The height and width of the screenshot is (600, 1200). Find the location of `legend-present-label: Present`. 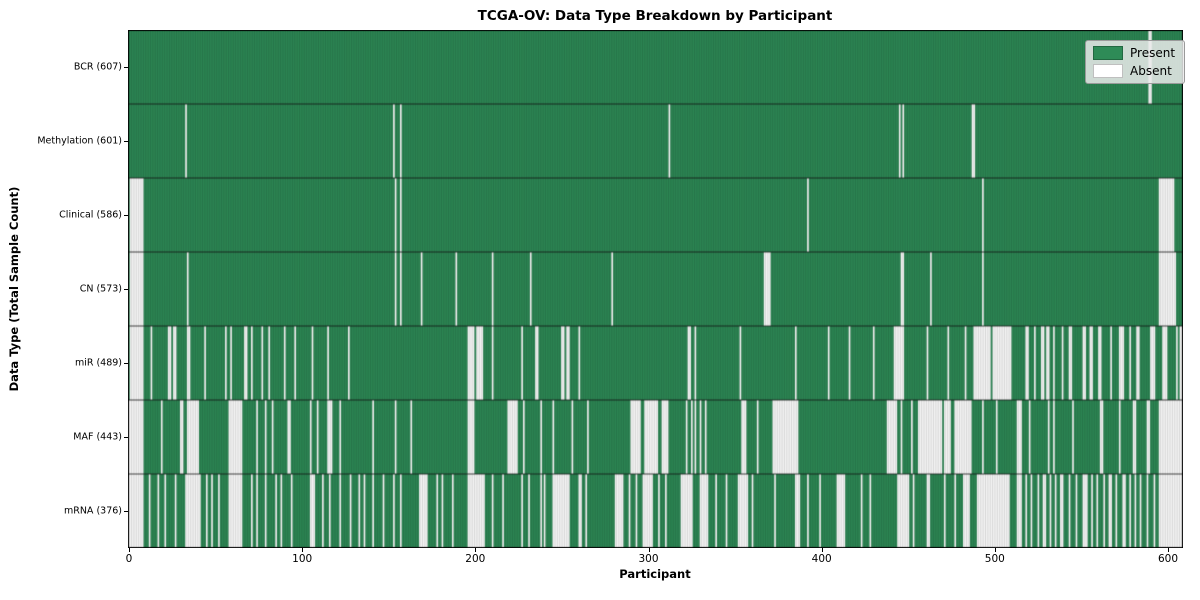

legend-present-label: Present is located at coordinates (1153, 53).